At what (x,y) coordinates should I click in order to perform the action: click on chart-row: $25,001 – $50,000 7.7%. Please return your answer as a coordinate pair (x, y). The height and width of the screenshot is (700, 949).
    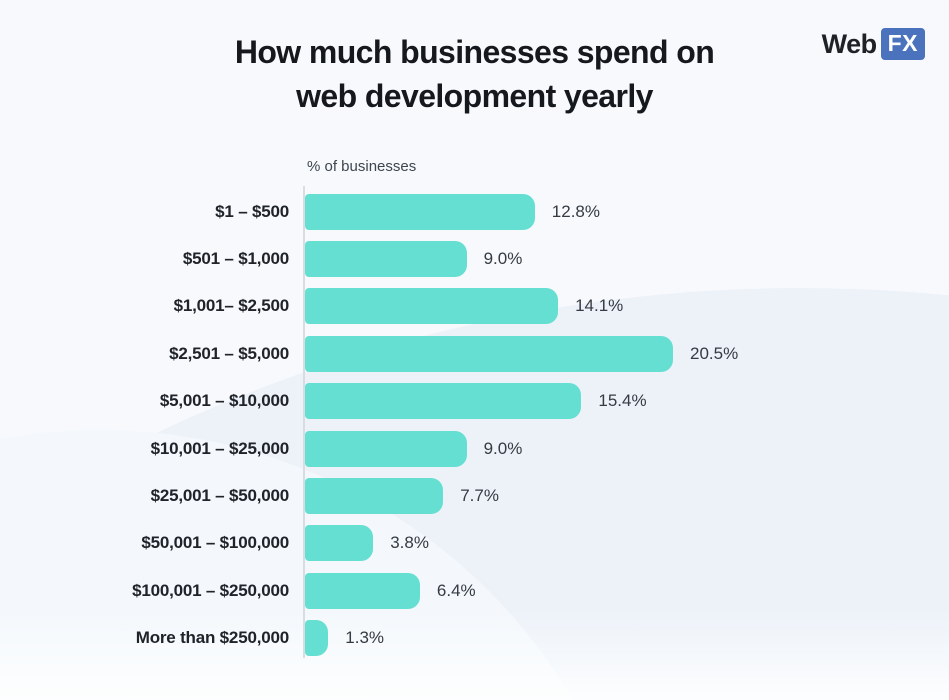
    Looking at the image, I should click on (474, 495).